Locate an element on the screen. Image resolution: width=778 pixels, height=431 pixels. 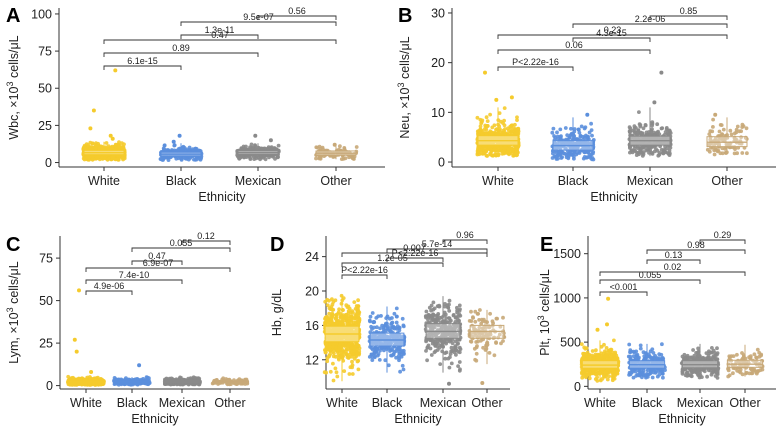
y-tick-label: 25 is located at coordinates (45, 126).